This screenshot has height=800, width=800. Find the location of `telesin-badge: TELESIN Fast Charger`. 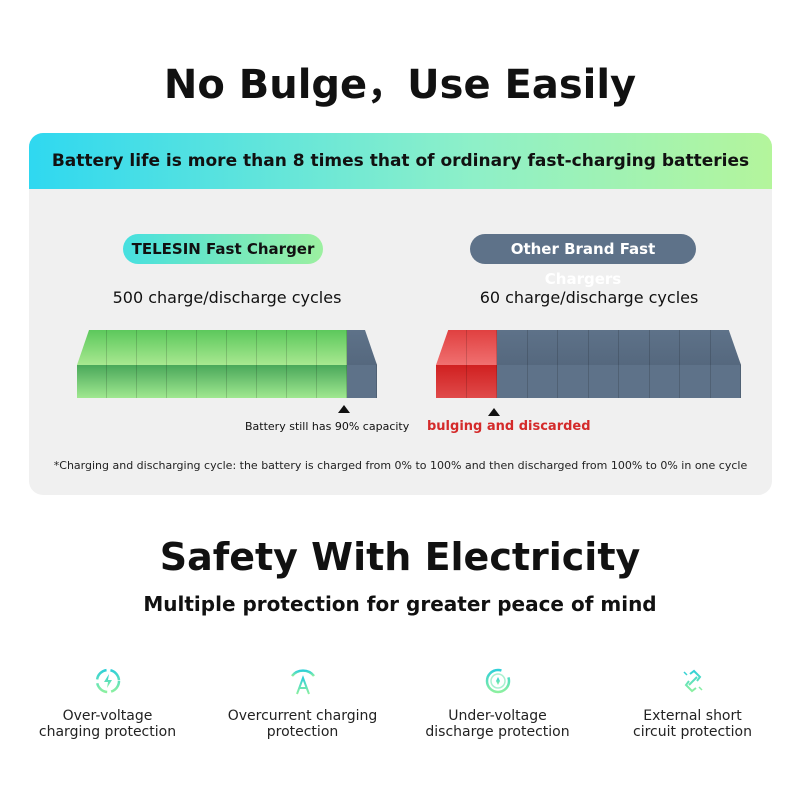

telesin-badge: TELESIN Fast Charger is located at coordinates (223, 249).